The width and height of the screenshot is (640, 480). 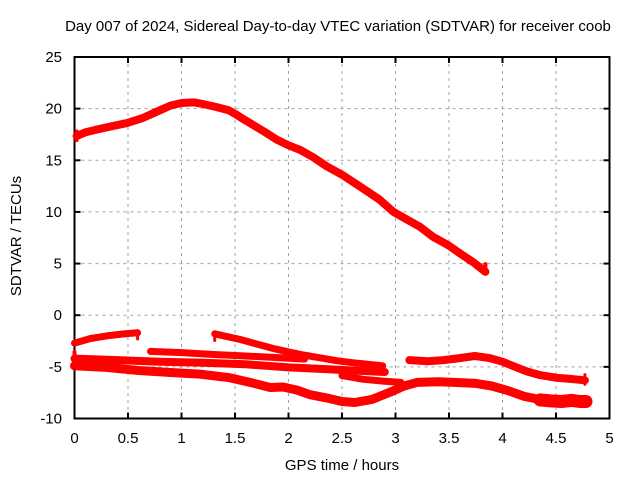 What do you see at coordinates (556, 438) in the screenshot?
I see `x-tick-label: 4.5` at bounding box center [556, 438].